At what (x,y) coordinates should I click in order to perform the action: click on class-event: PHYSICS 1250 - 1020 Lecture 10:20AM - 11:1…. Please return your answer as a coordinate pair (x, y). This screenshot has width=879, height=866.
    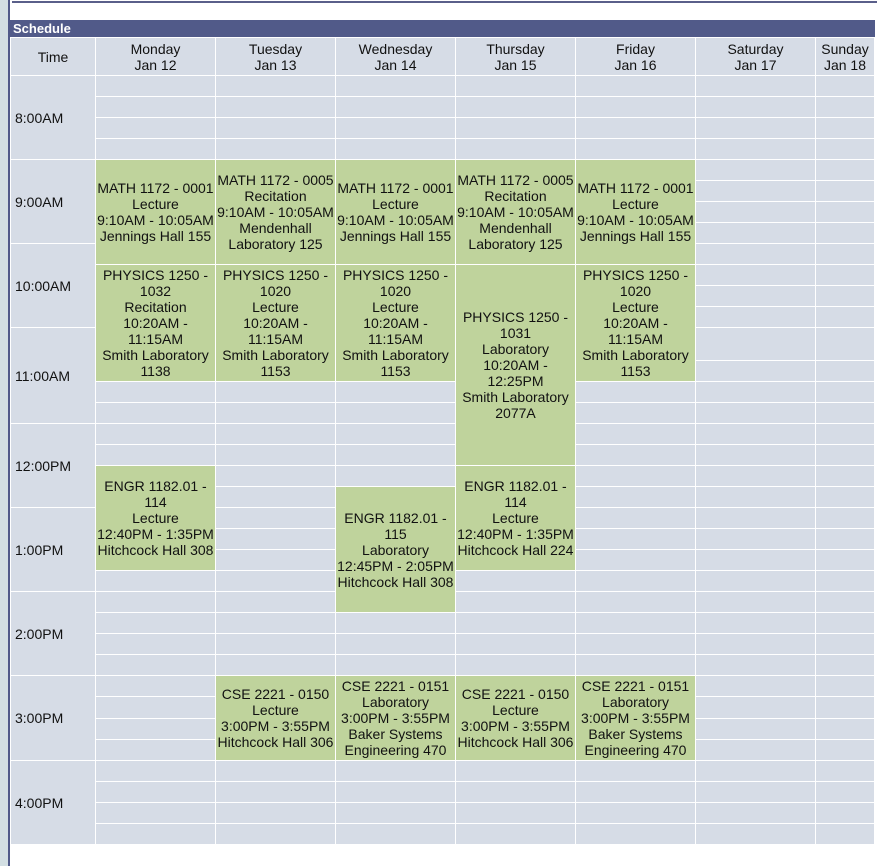
    Looking at the image, I should click on (635, 323).